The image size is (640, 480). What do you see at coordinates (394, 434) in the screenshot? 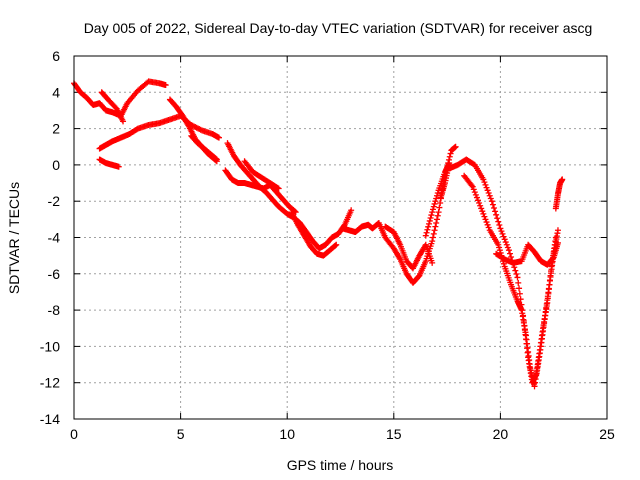
I see `x-tick-label: 15` at bounding box center [394, 434].